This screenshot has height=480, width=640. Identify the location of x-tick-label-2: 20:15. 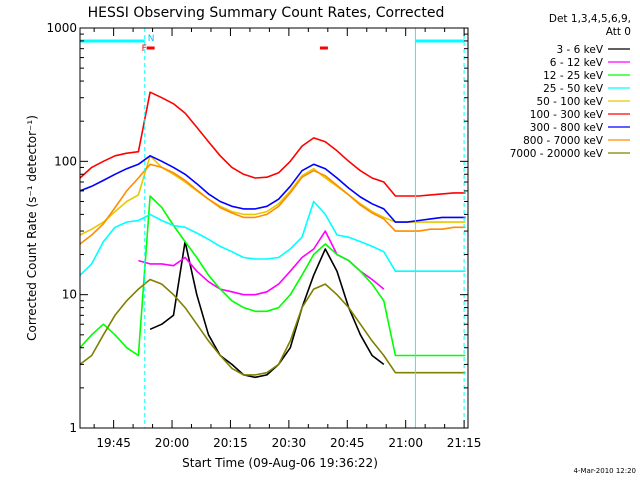
(230, 443).